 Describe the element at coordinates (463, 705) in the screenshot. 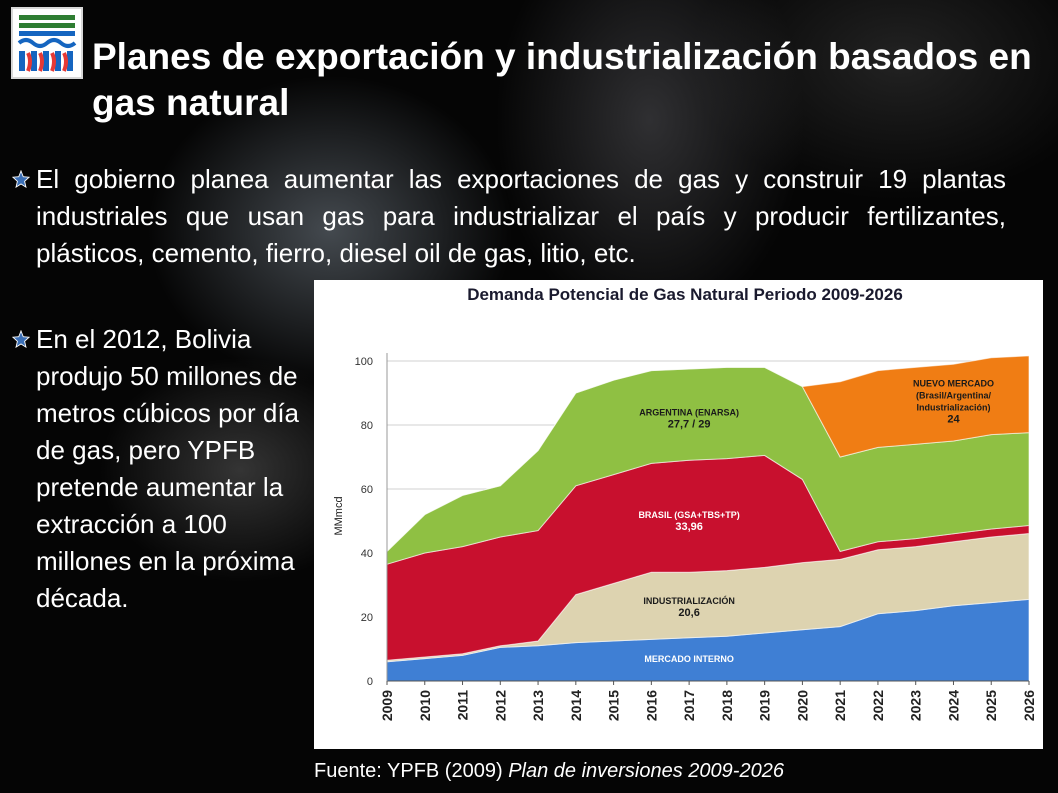

I see `x-tick-label: 2011` at that location.